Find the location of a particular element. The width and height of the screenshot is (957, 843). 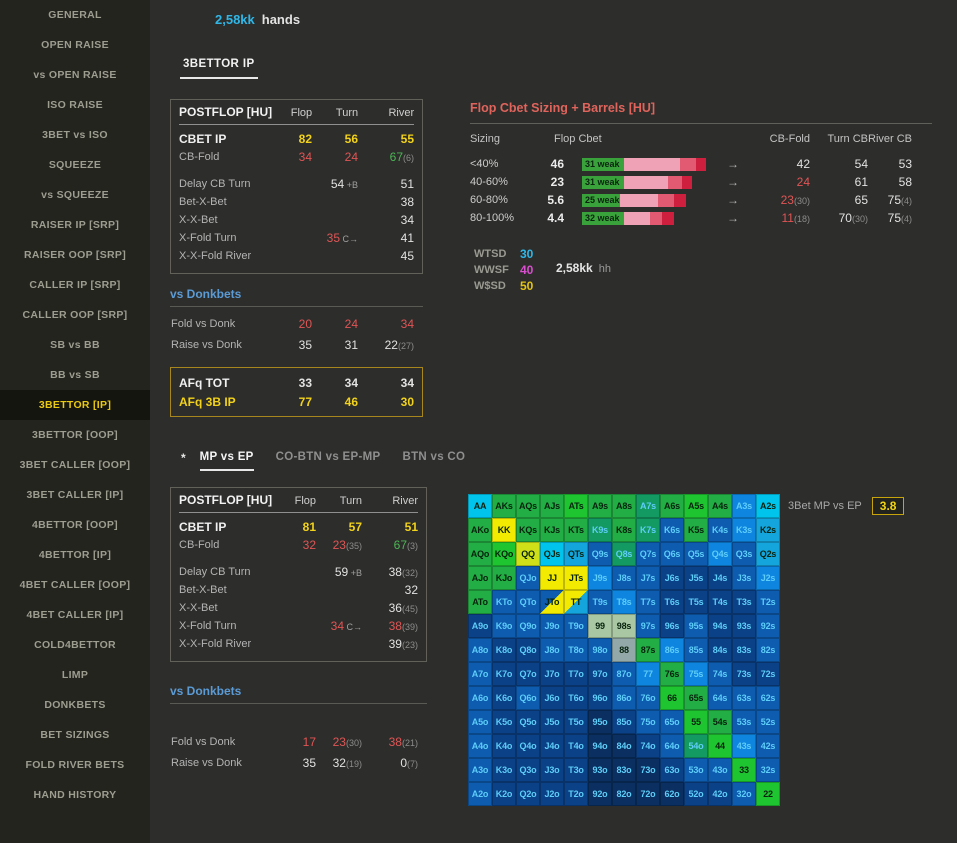

hand-cell-j6o: J6o is located at coordinates (552, 698).